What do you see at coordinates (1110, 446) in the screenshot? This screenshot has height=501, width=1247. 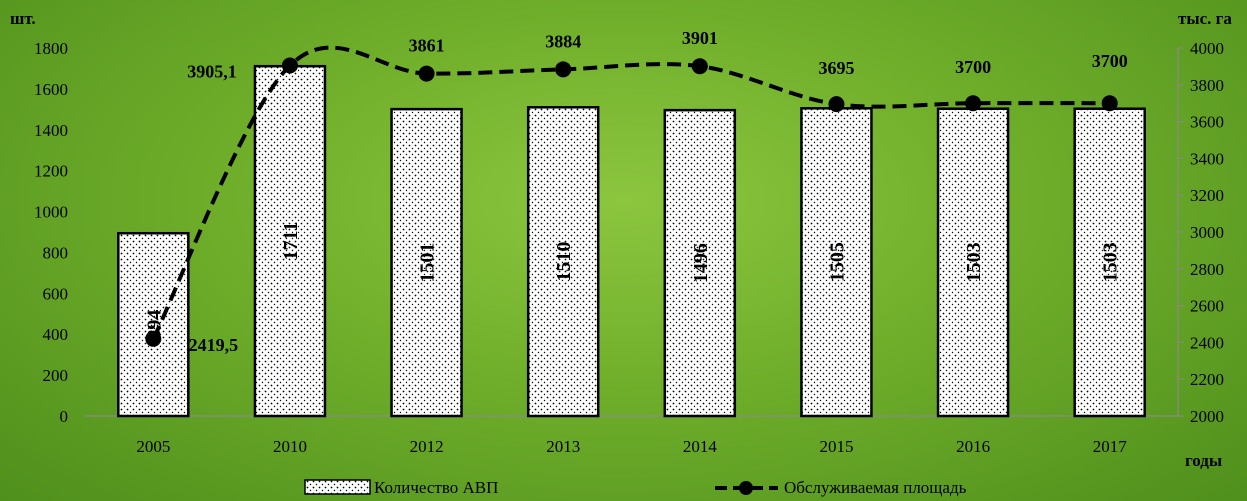 I see `x-tick-label: 2017` at bounding box center [1110, 446].